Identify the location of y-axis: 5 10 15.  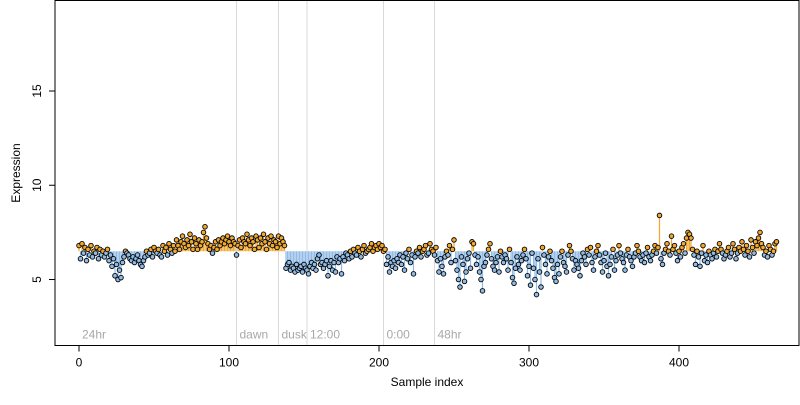
(42, 183).